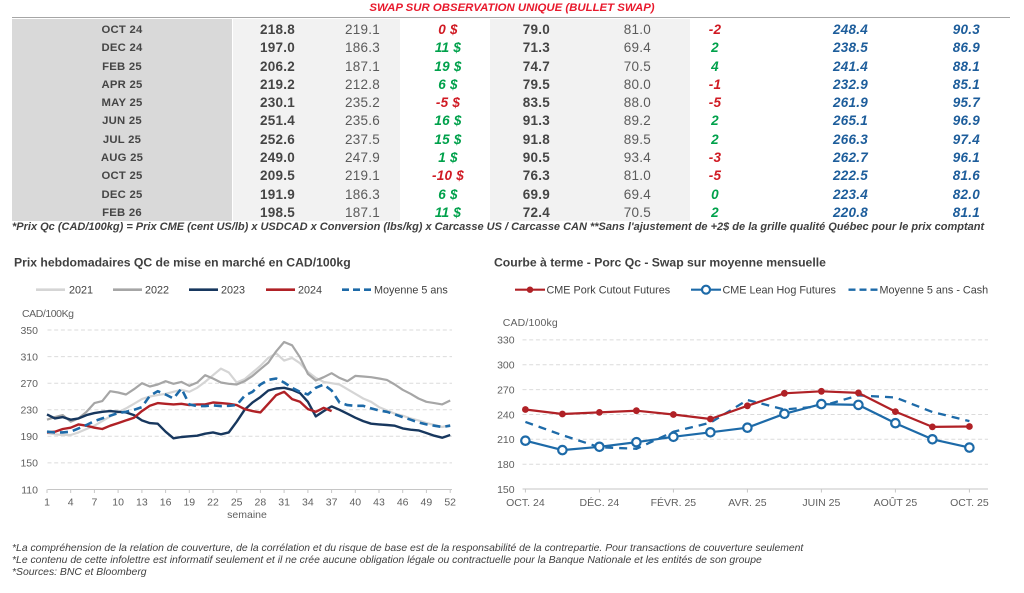 This screenshot has width=1024, height=593. What do you see at coordinates (308, 503) in the screenshot?
I see `svg-text: 34` at bounding box center [308, 503].